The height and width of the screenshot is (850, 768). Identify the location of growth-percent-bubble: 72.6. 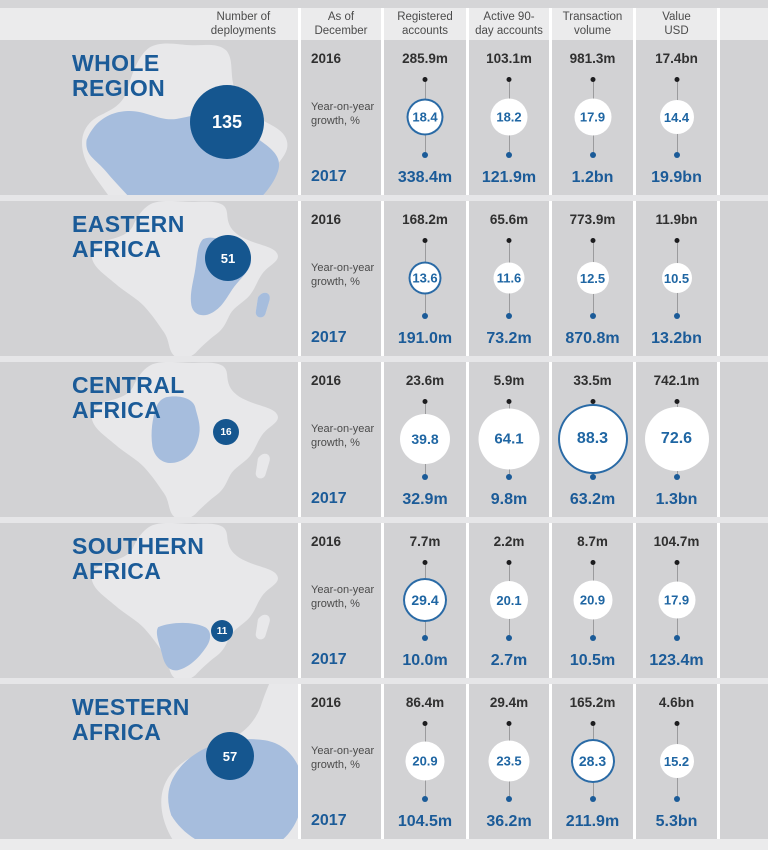
(676, 439).